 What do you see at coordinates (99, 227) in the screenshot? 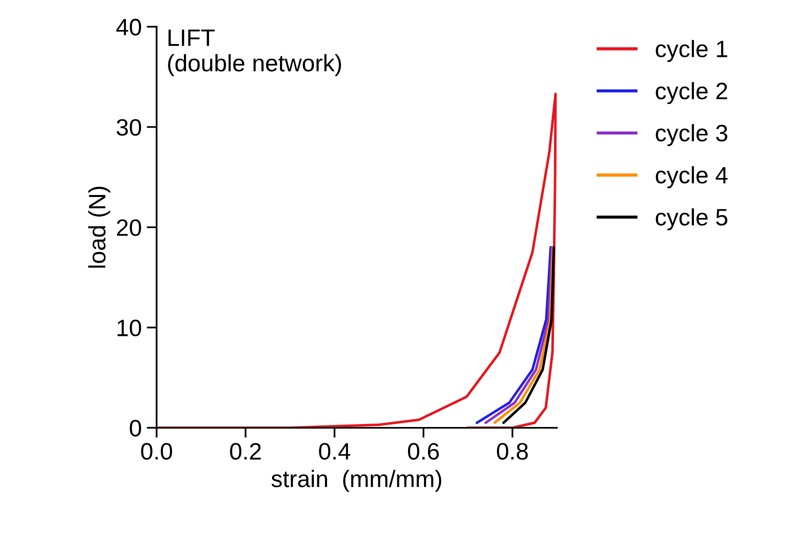
I see `y-axis-title: load (N)` at bounding box center [99, 227].